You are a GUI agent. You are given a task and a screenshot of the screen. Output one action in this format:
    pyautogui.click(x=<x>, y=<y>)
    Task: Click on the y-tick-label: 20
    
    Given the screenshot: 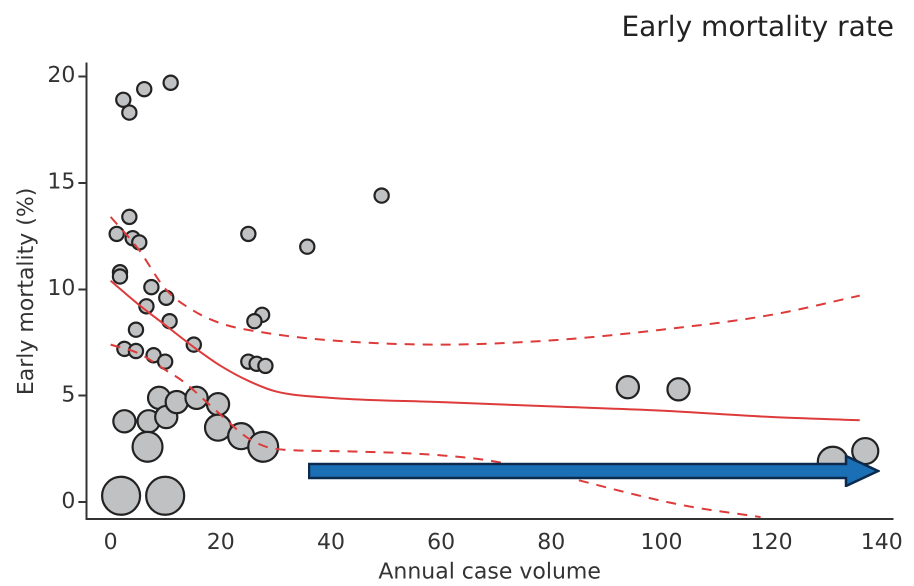 What is the action you would take?
    pyautogui.click(x=61, y=75)
    